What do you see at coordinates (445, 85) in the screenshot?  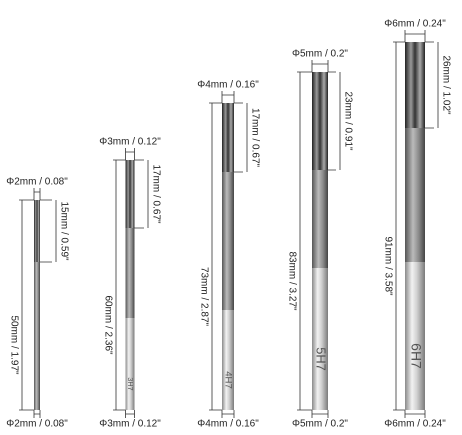 I see `flute-length-label: 26mm / 1.02"` at bounding box center [445, 85].